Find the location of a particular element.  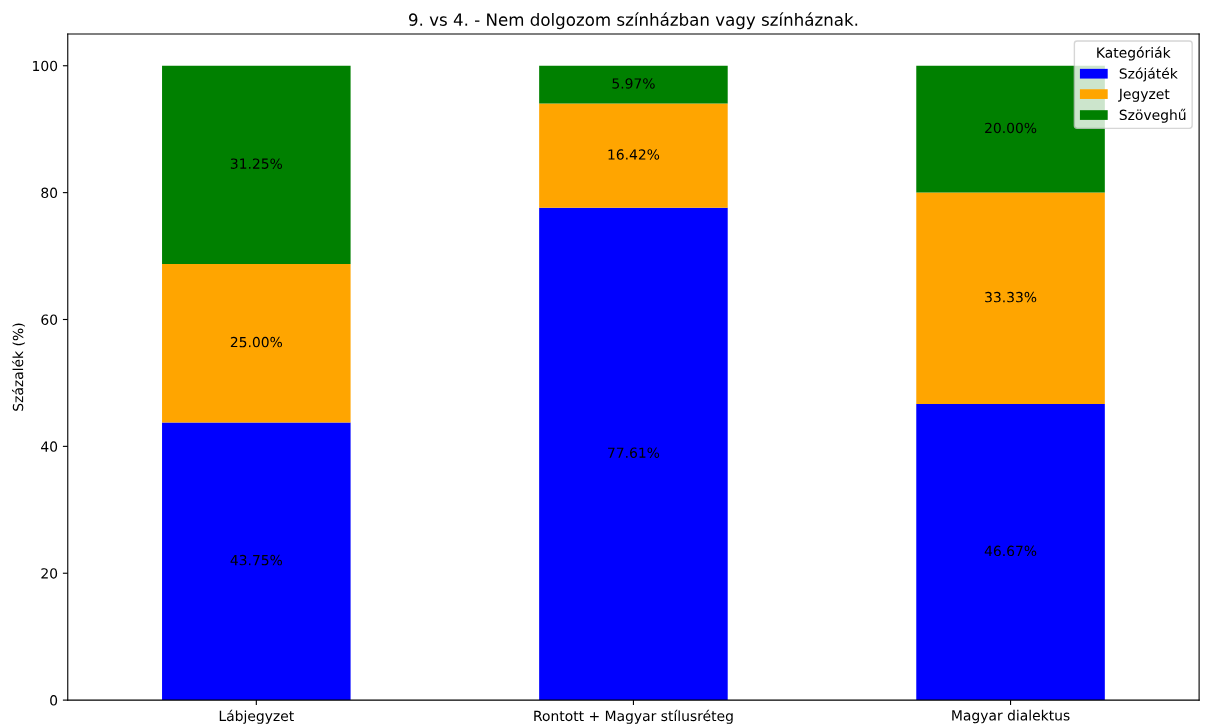

data-label: 31.25% is located at coordinates (256, 163).